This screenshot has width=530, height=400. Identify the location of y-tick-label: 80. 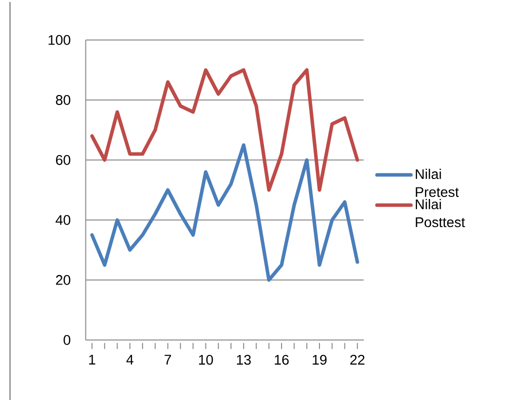
(63, 100).